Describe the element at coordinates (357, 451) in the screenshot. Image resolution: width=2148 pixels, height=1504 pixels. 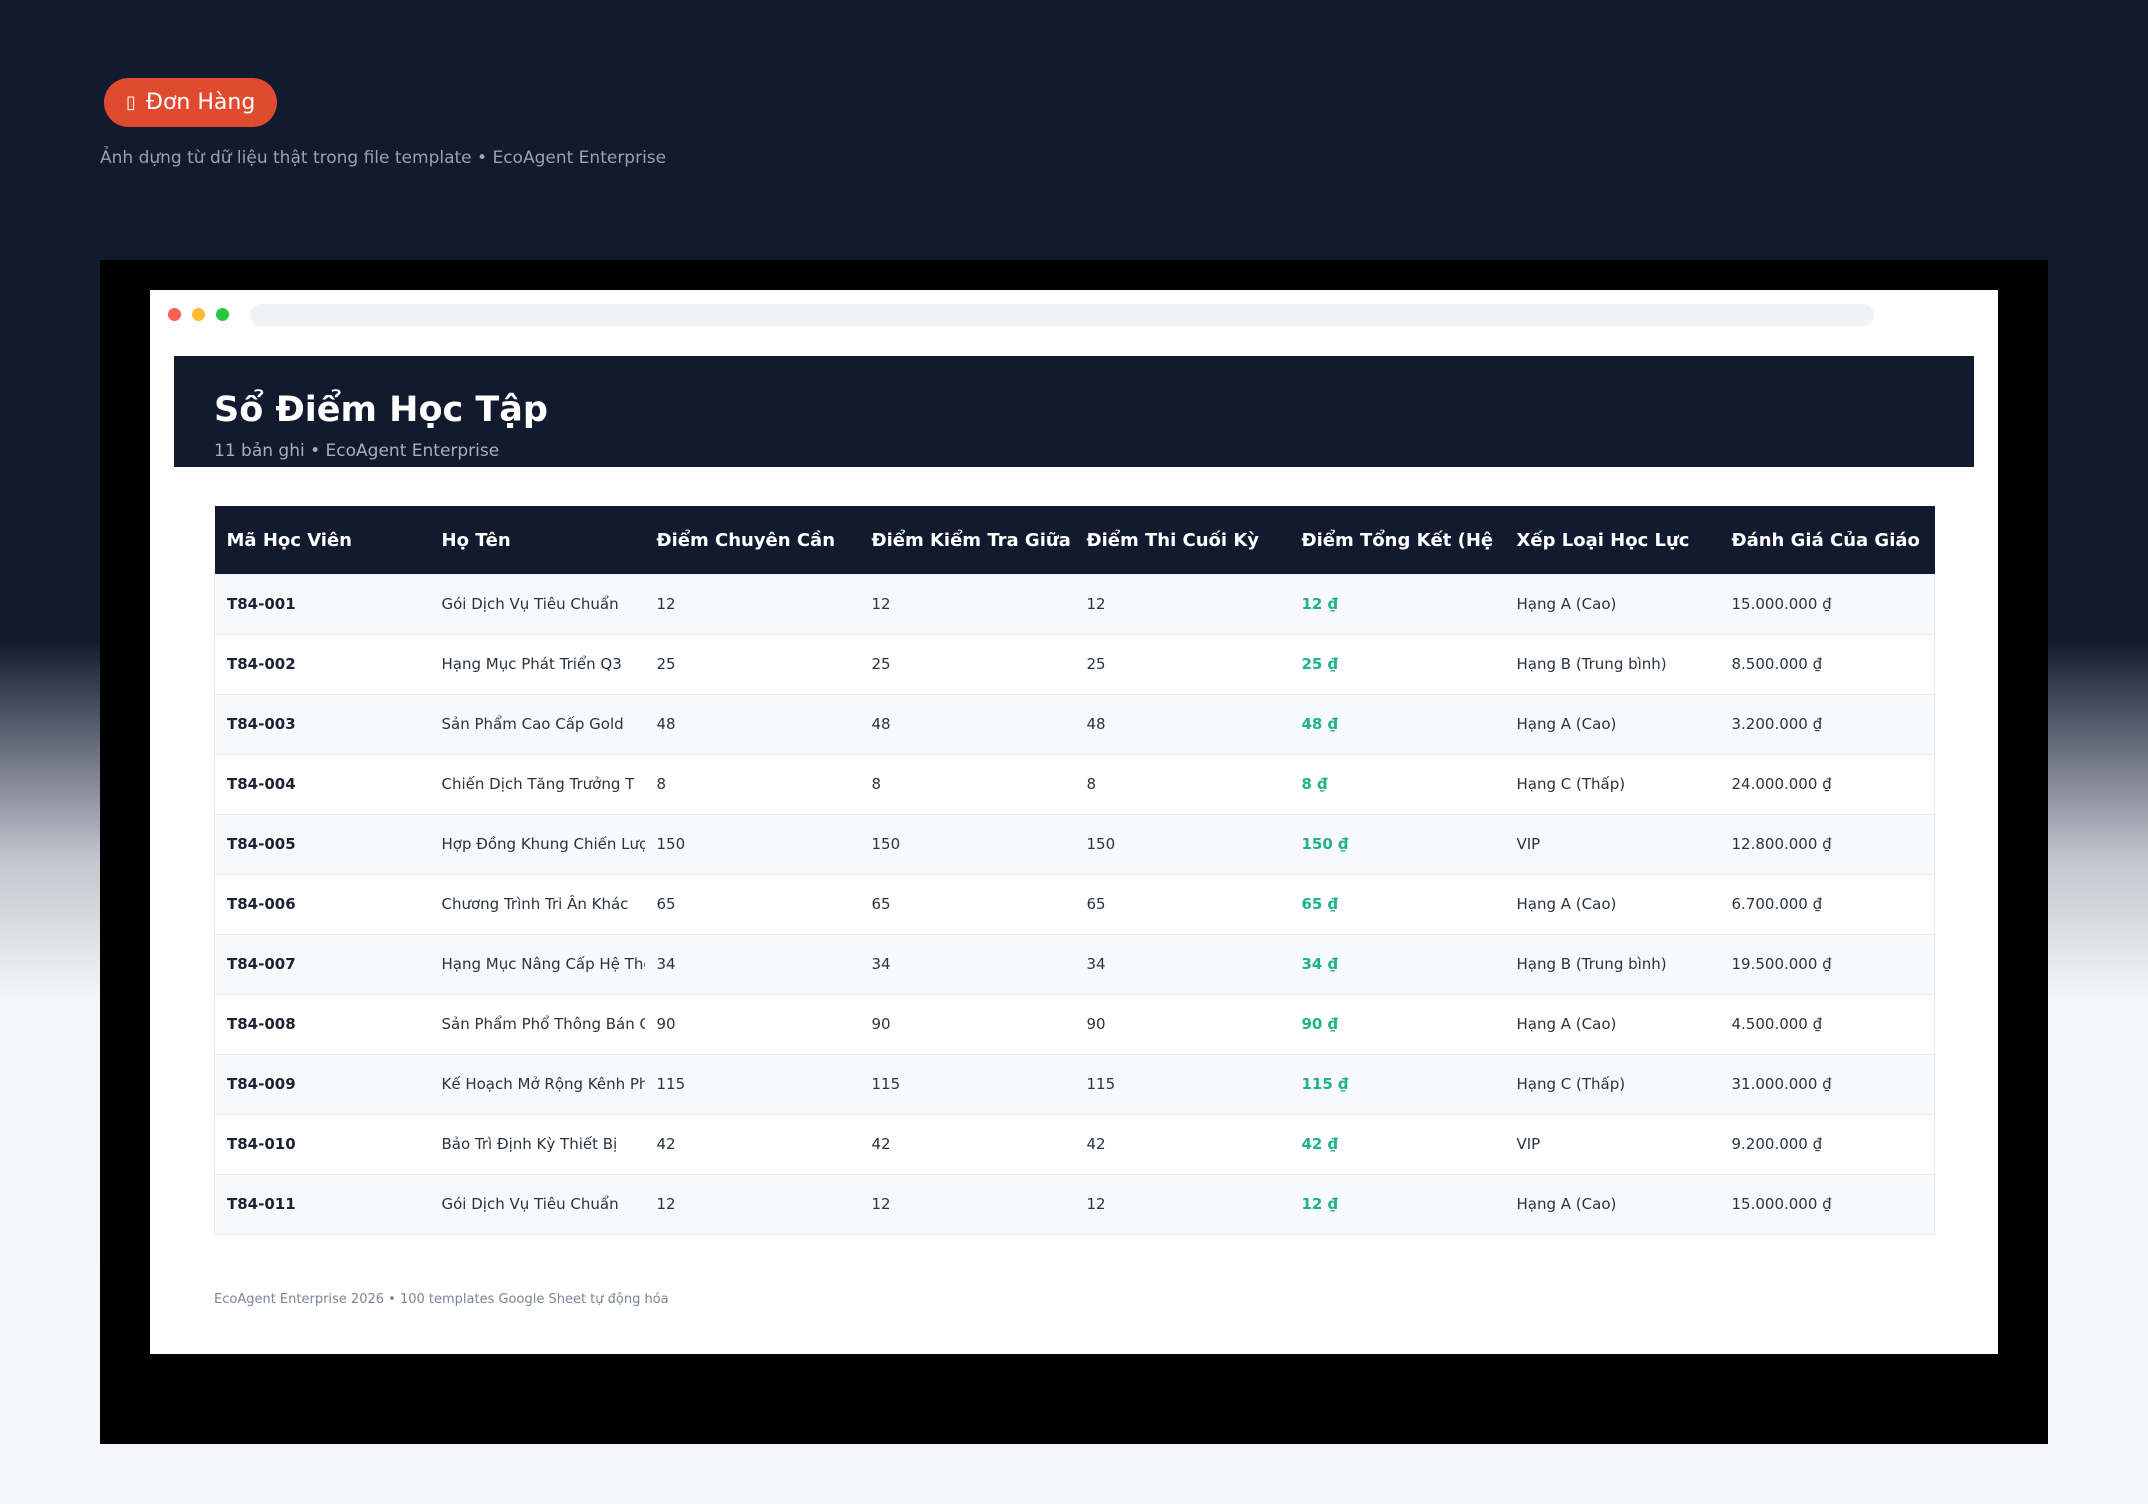
I see `sheet-meta: 11 bản ghi • EcoAgent Enterprise` at that location.